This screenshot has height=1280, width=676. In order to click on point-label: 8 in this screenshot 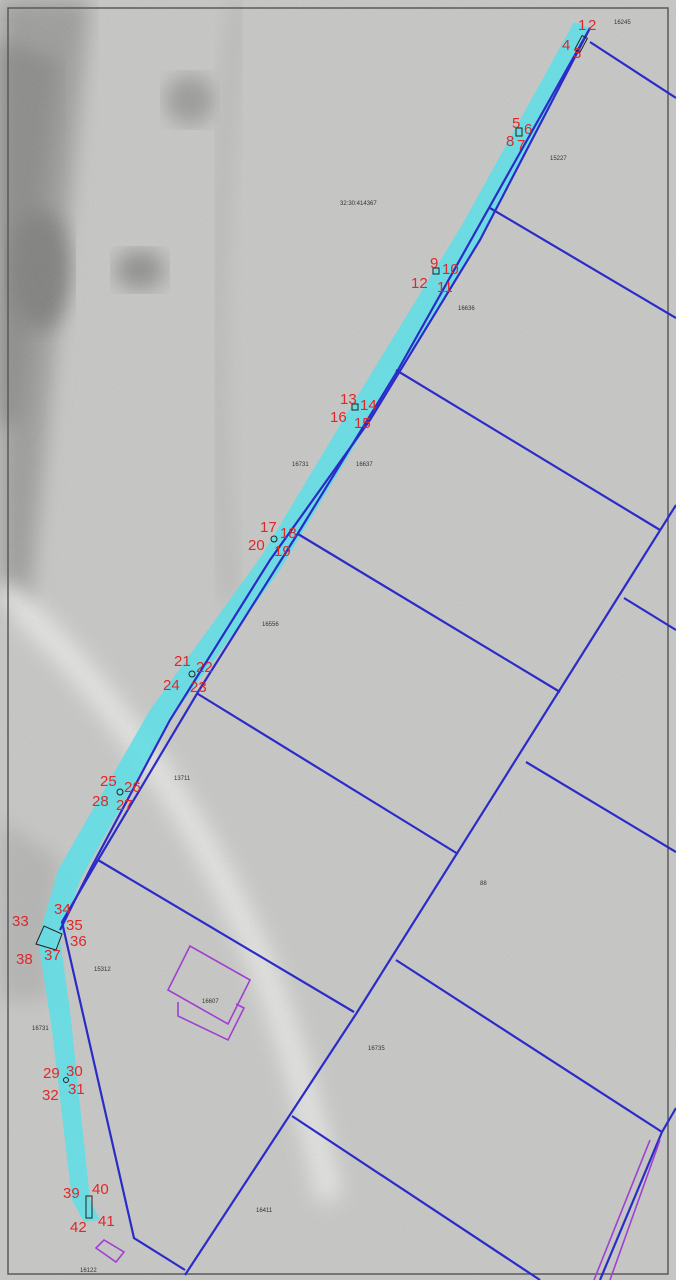, I will do `click(510, 141)`.